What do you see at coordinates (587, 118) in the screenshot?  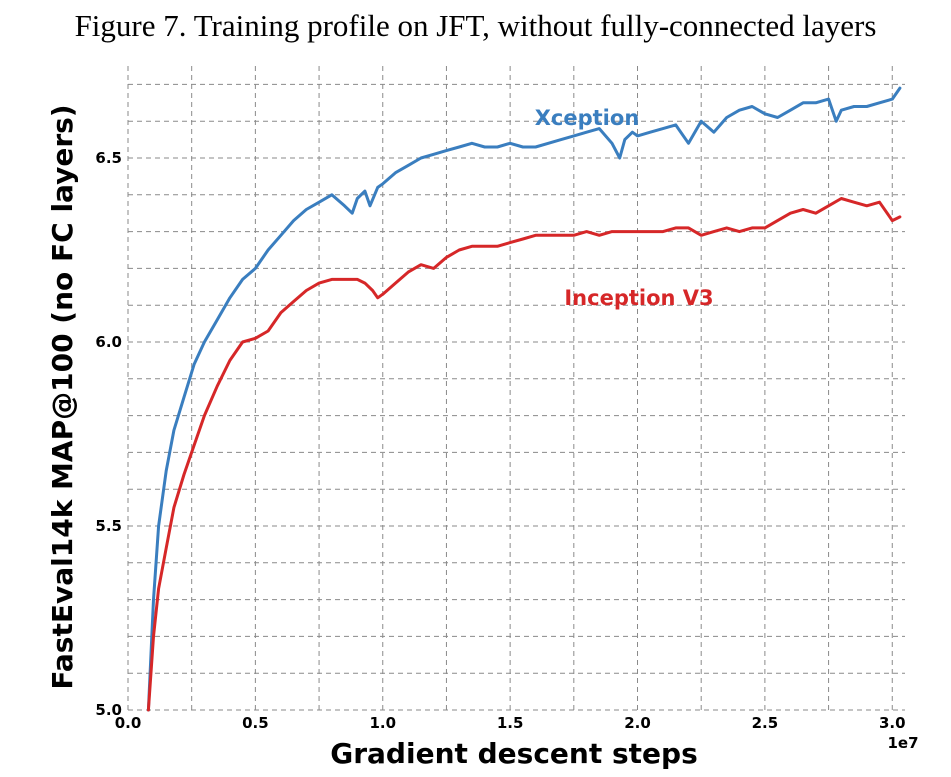 I see `series-label-xception: Xception` at bounding box center [587, 118].